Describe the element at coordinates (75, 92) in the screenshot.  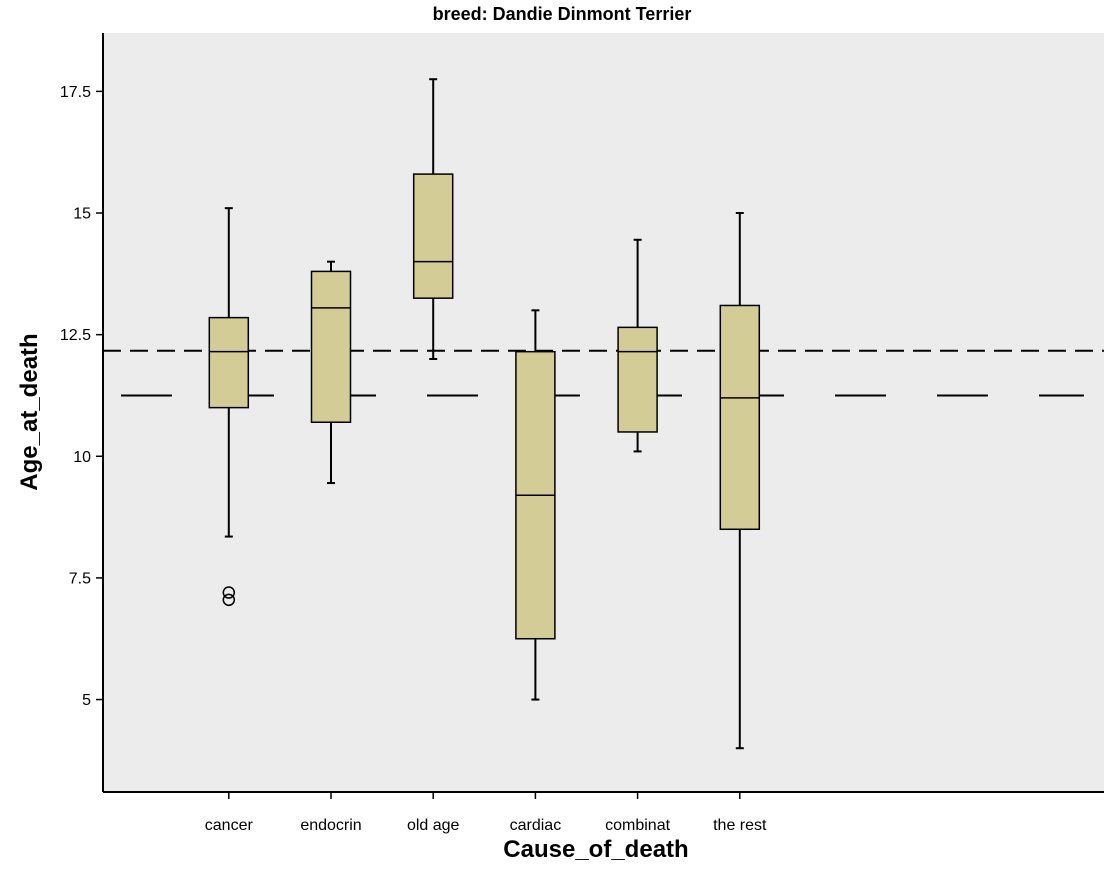
I see `y-tick-label: 17.5` at that location.